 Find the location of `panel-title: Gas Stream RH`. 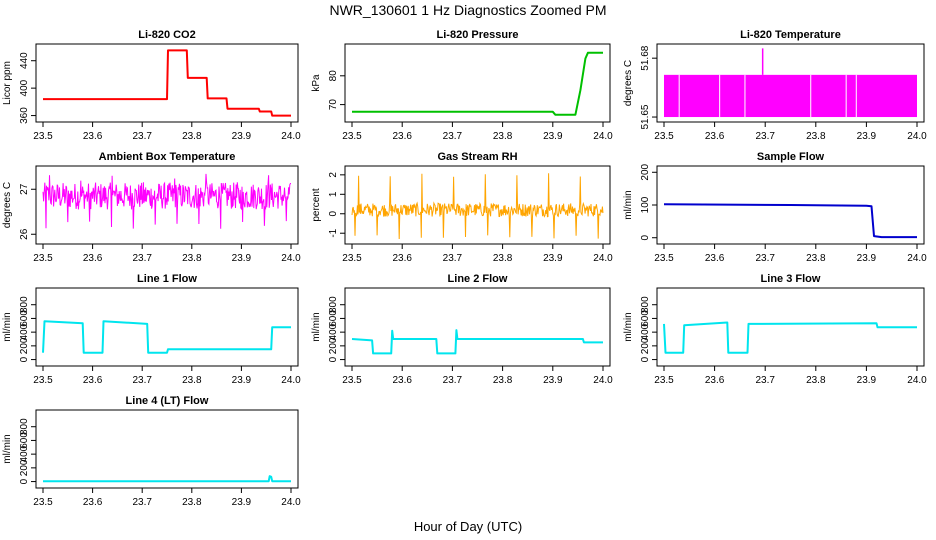

panel-title: Gas Stream RH is located at coordinates (477, 157).